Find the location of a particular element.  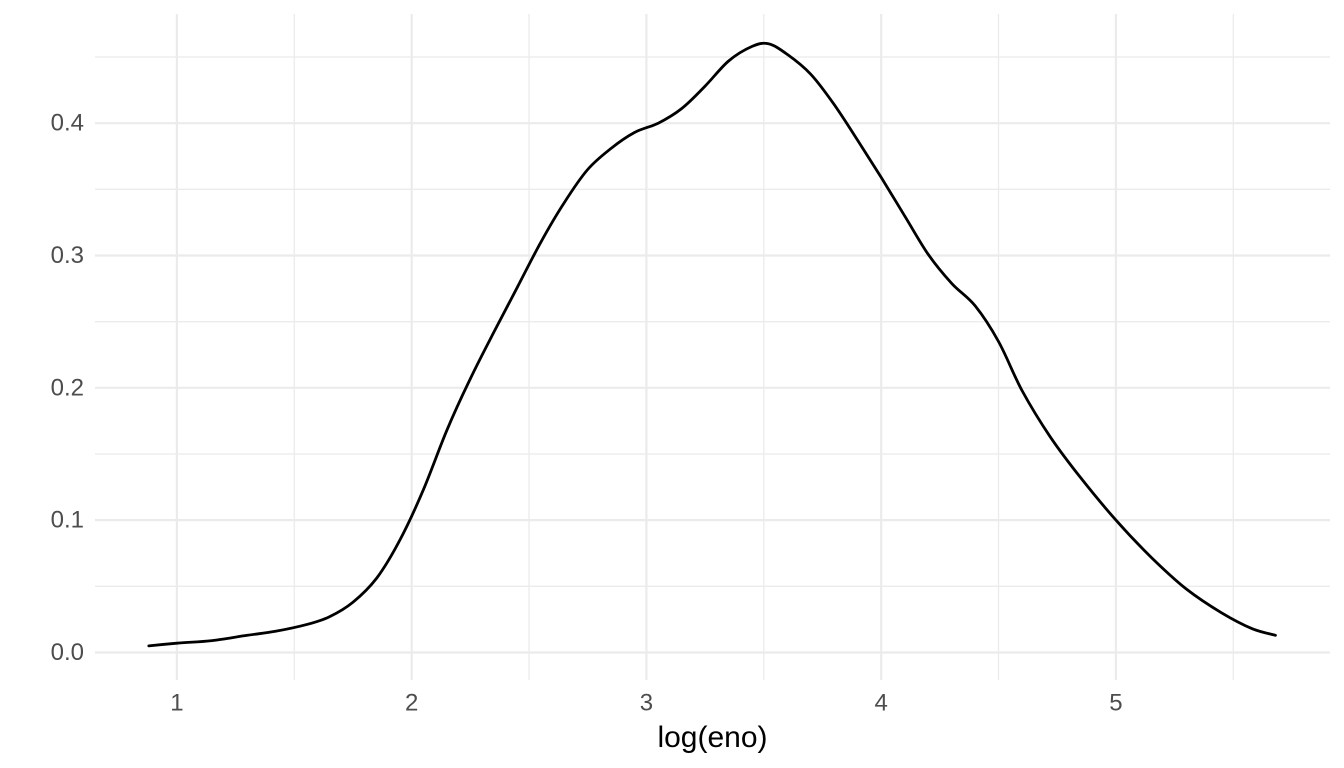

x-tick-label: 4 is located at coordinates (881, 703).